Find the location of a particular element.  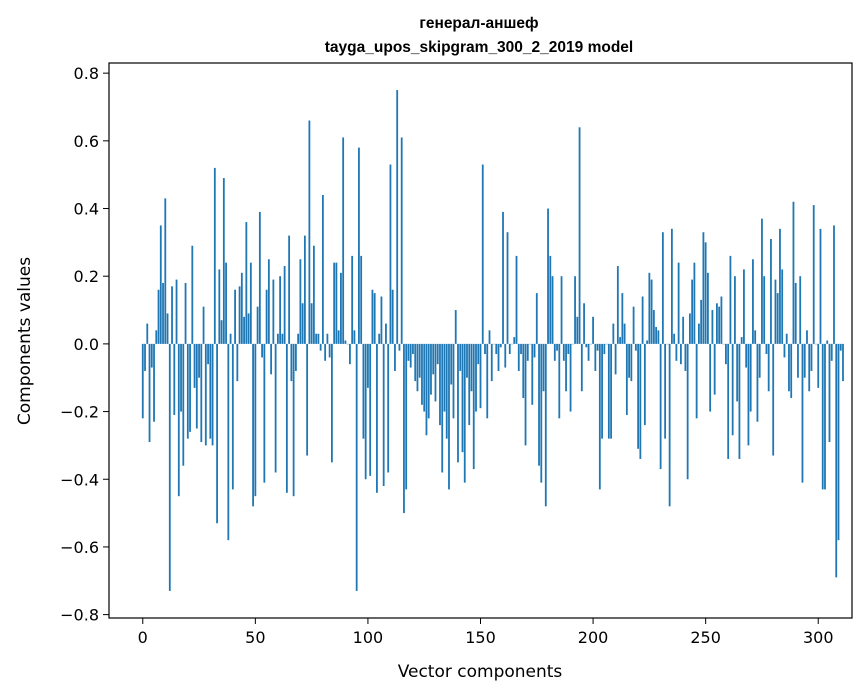

chart-title: генерал-аншеф is located at coordinates (478, 23).